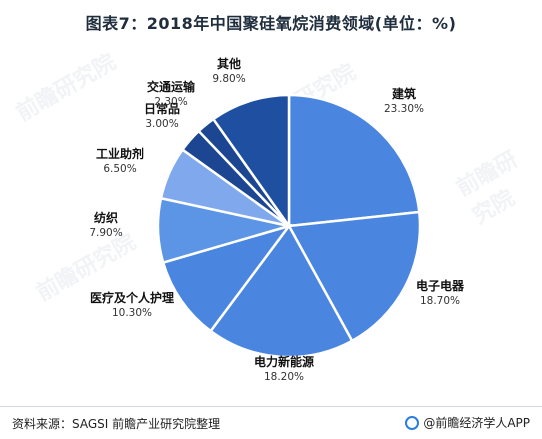 This screenshot has height=439, width=542. What do you see at coordinates (229, 63) in the screenshot?
I see `slice-name-label: 其他` at bounding box center [229, 63].